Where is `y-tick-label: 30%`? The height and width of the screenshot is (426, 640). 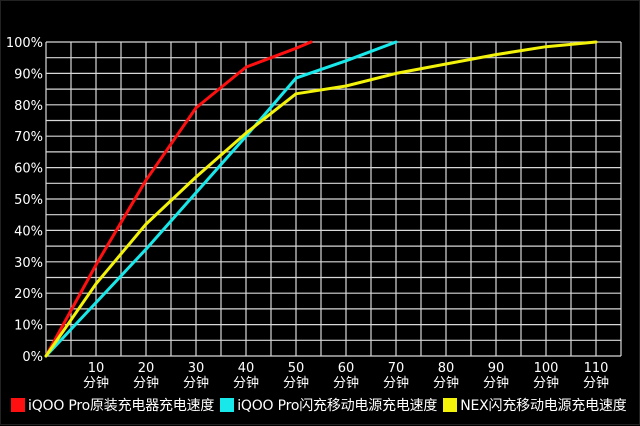 y-tick-label: 30% is located at coordinates (28, 263).